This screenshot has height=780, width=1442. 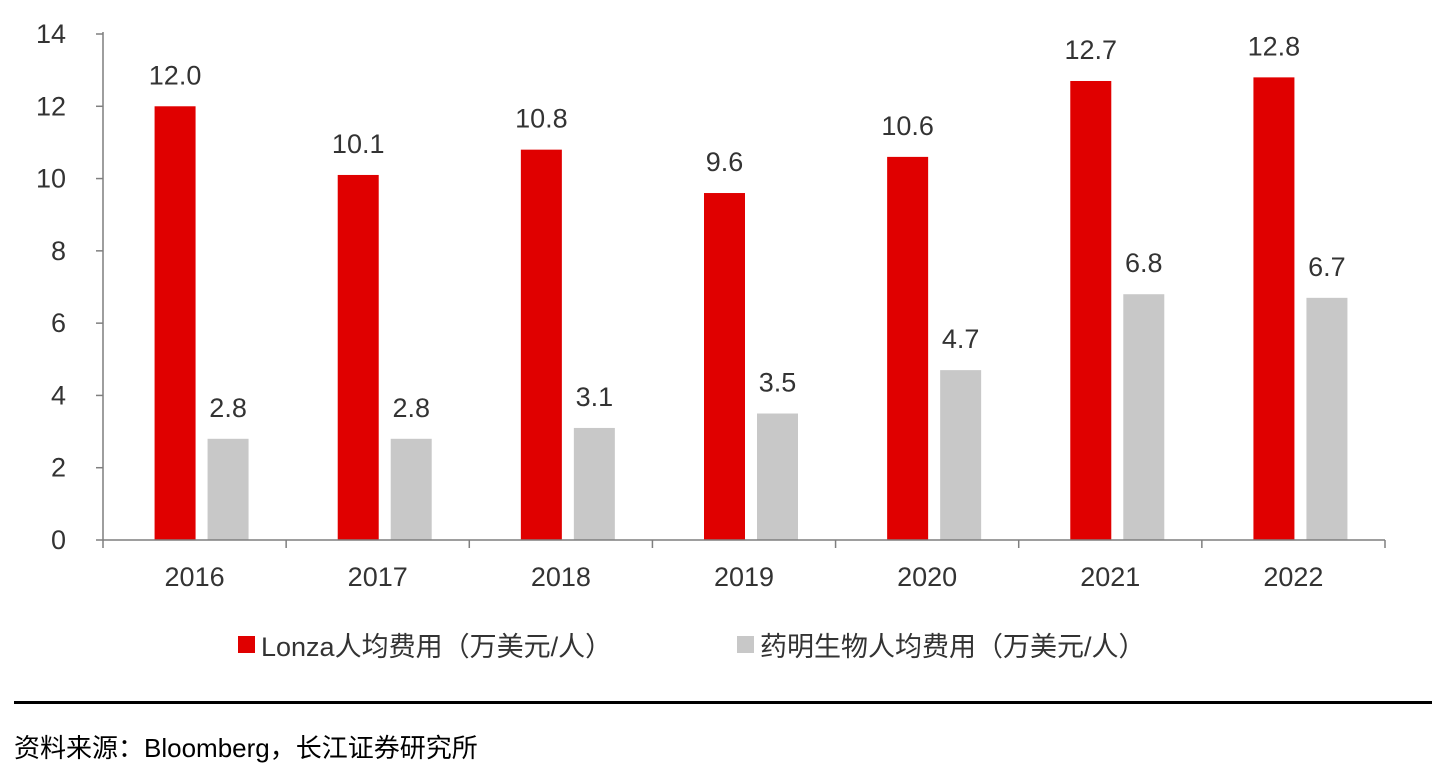 I want to click on legend-label-wuxi: 药明生物人均费用（万美元/人）, so click(x=953, y=647).